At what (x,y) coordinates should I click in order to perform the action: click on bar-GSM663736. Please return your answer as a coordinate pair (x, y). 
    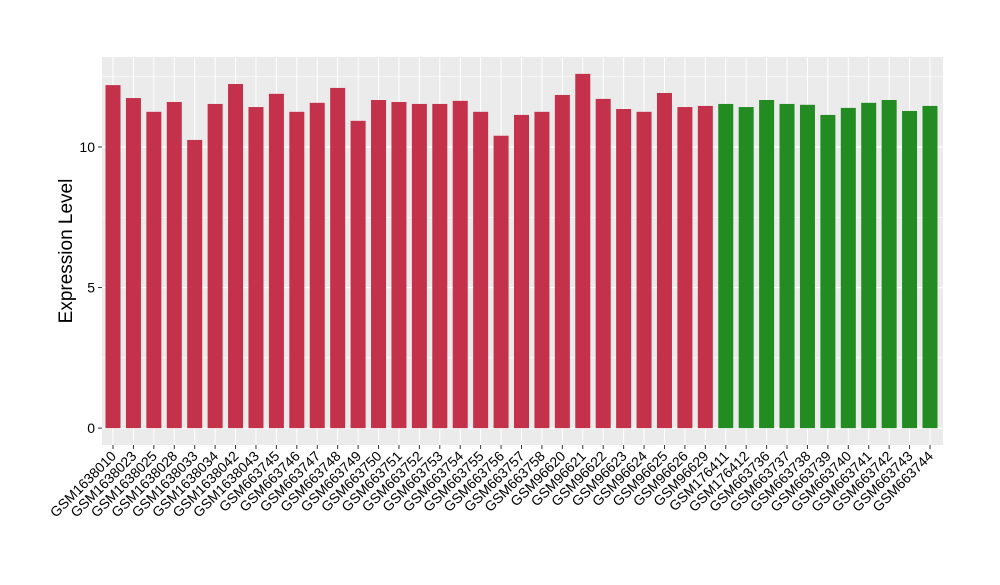
    Looking at the image, I should click on (767, 264).